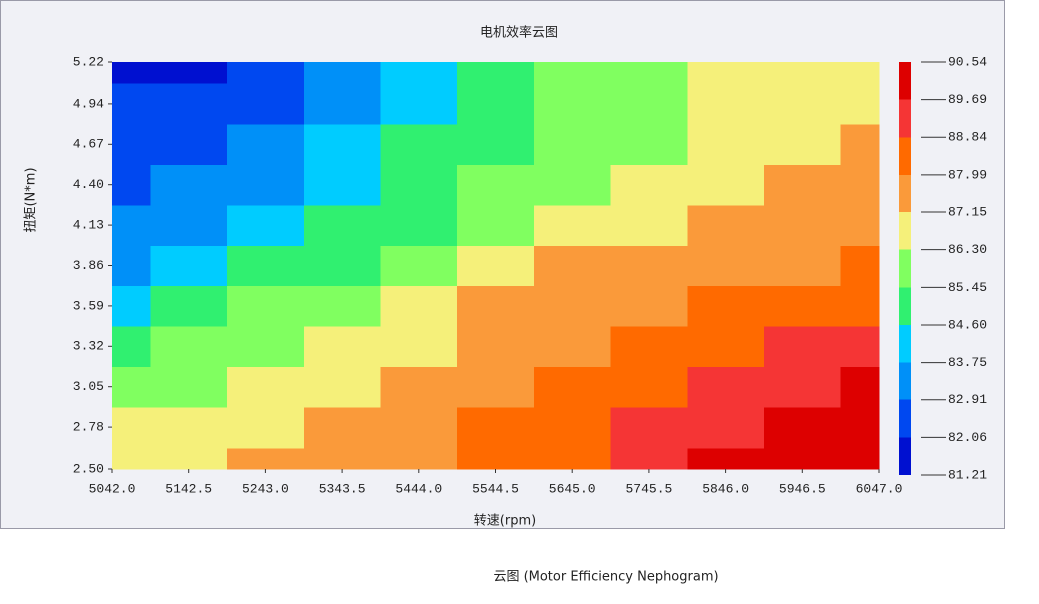 This screenshot has height=604, width=1039. What do you see at coordinates (88, 427) in the screenshot?
I see `y-tick-label: 2.78` at bounding box center [88, 427].